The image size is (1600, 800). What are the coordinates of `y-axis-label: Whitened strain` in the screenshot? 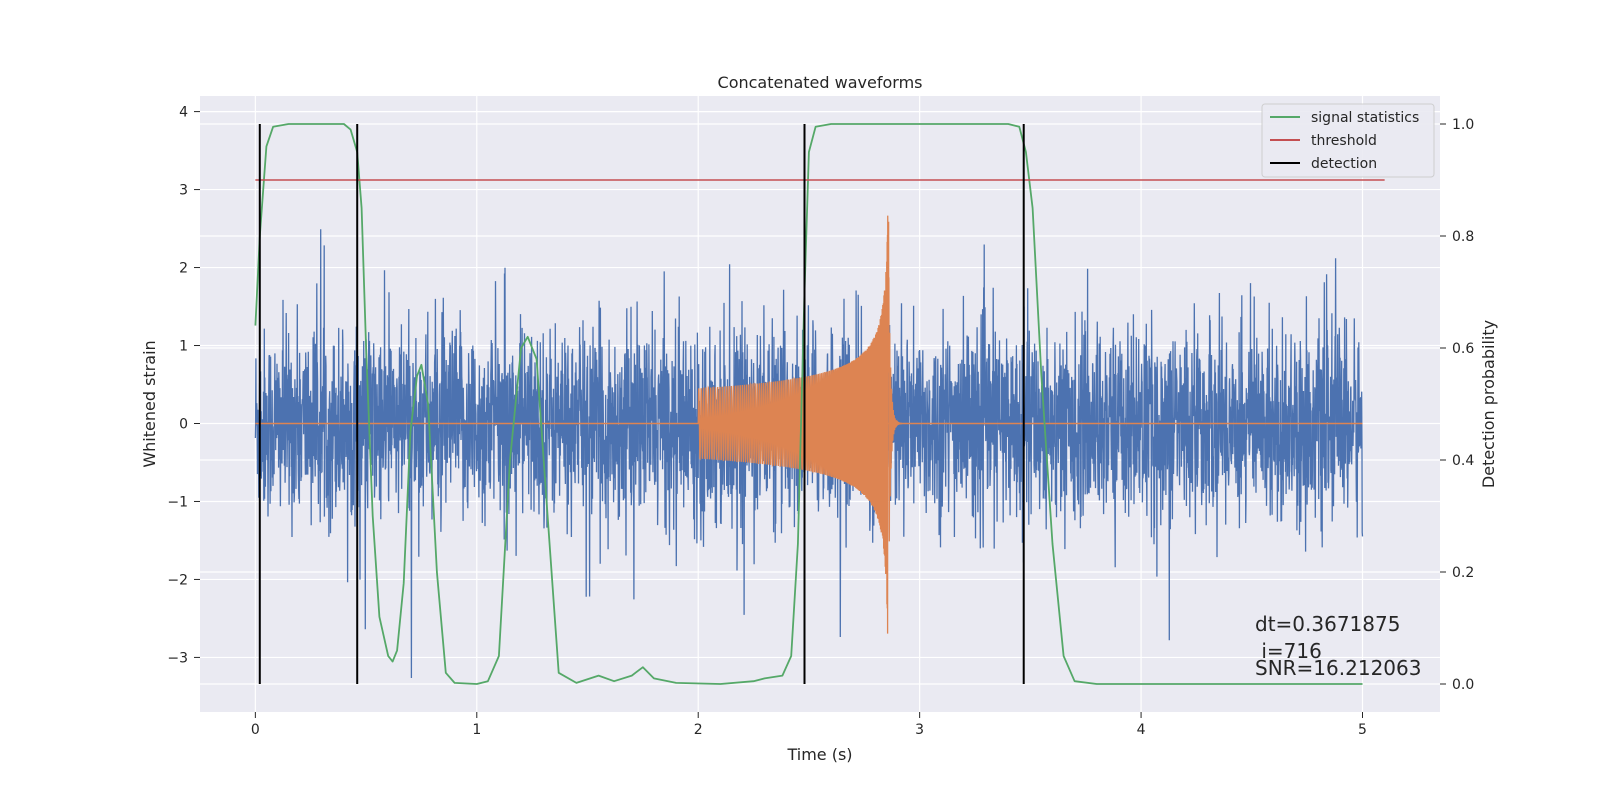 It's located at (149, 403).